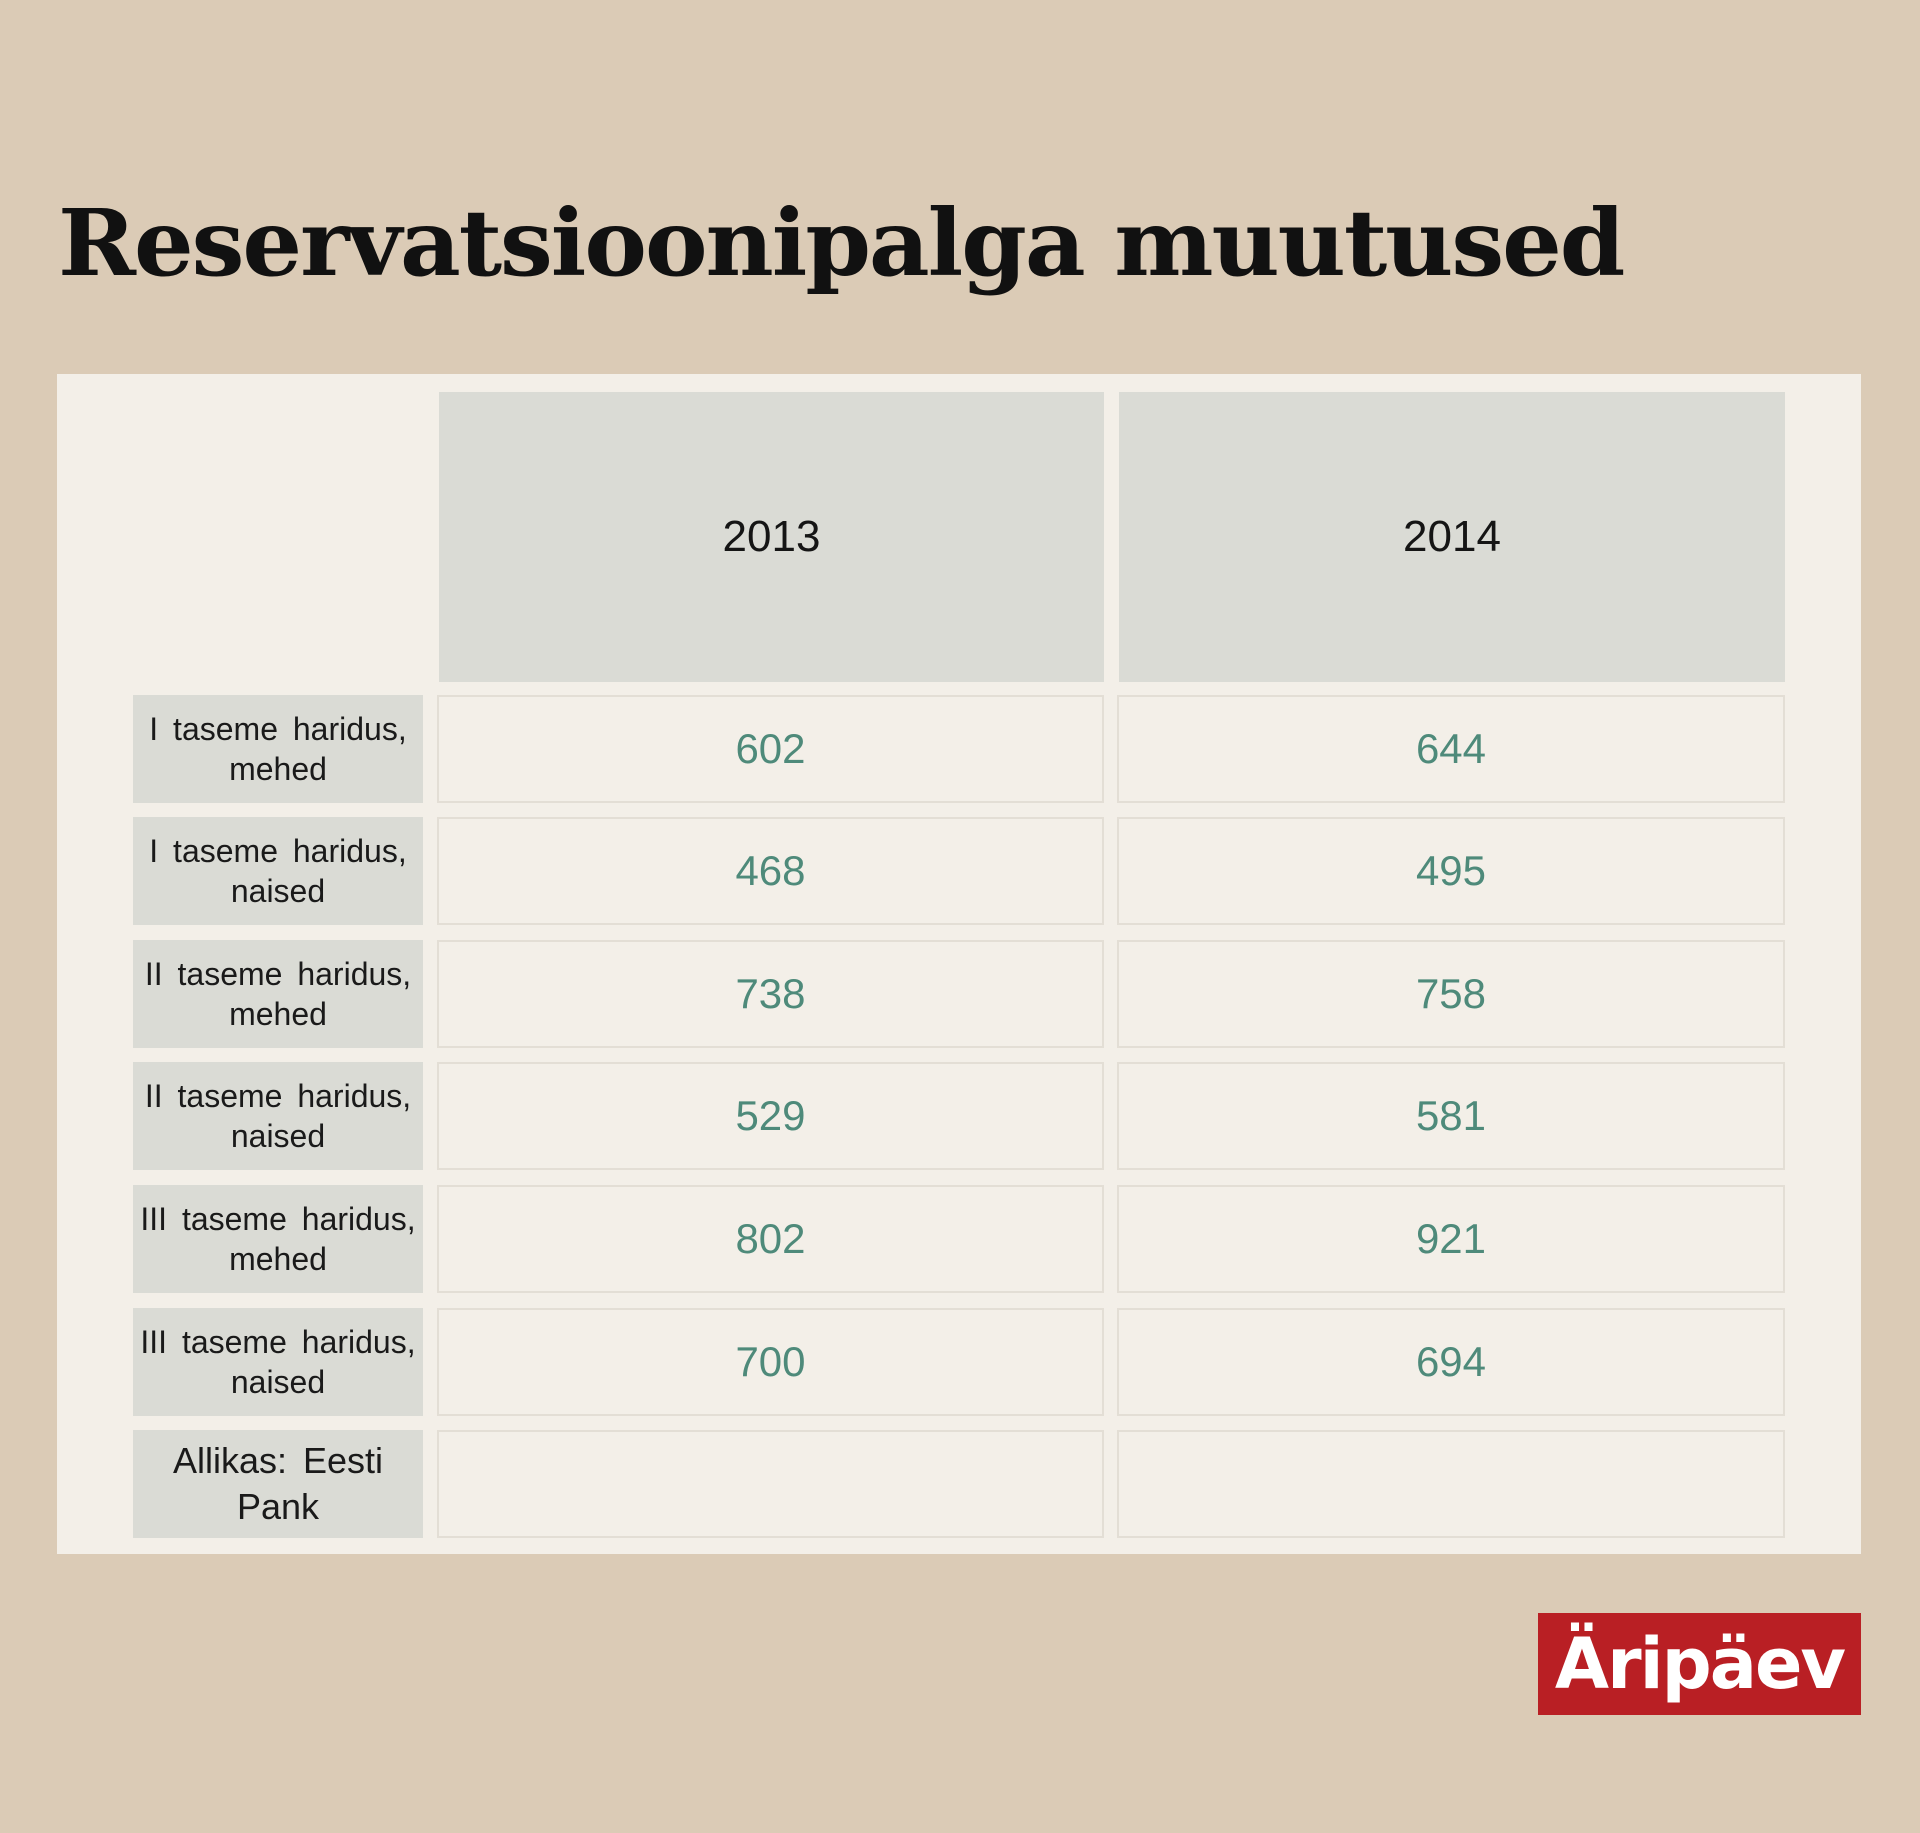 The width and height of the screenshot is (1920, 1833). Describe the element at coordinates (1452, 537) in the screenshot. I see `column-header-2014: 2014` at that location.